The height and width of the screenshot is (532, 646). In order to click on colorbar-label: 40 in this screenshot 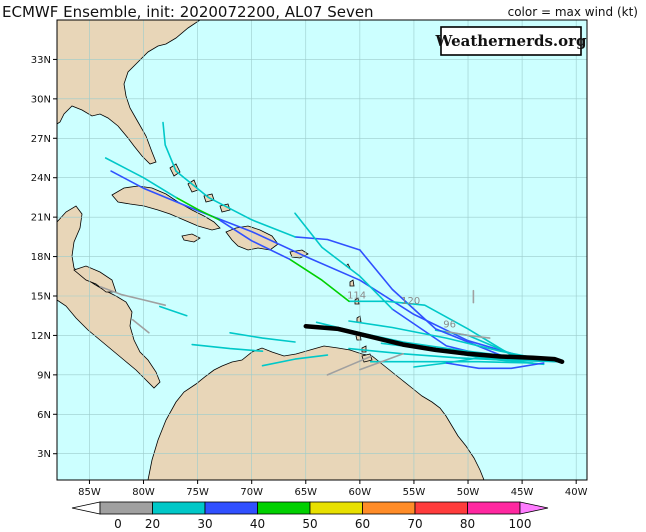, I will do `click(257, 524)`.